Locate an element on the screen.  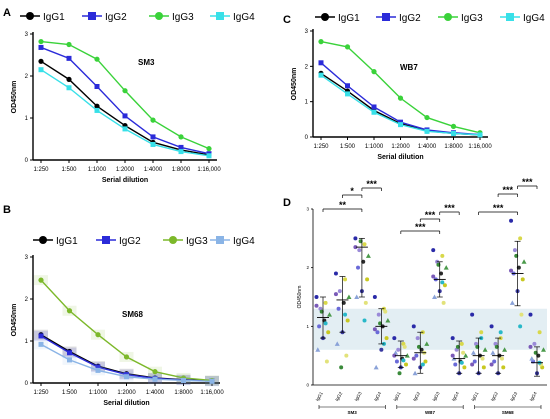
x-tick-label: IgG4 is located at coordinates (377, 396).